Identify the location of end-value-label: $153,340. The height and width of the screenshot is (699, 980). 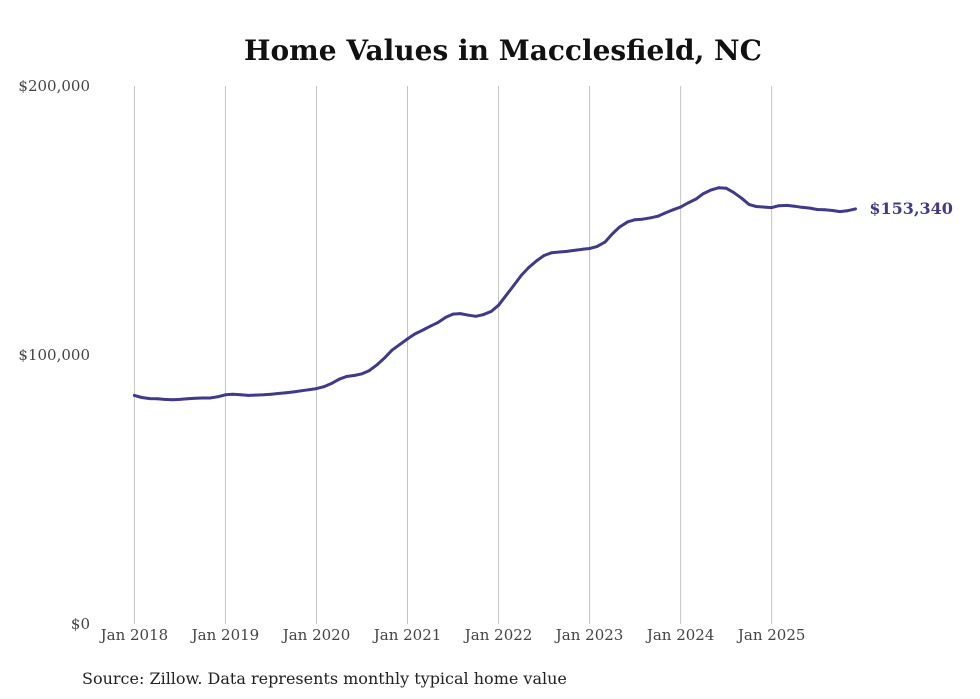
(911, 208).